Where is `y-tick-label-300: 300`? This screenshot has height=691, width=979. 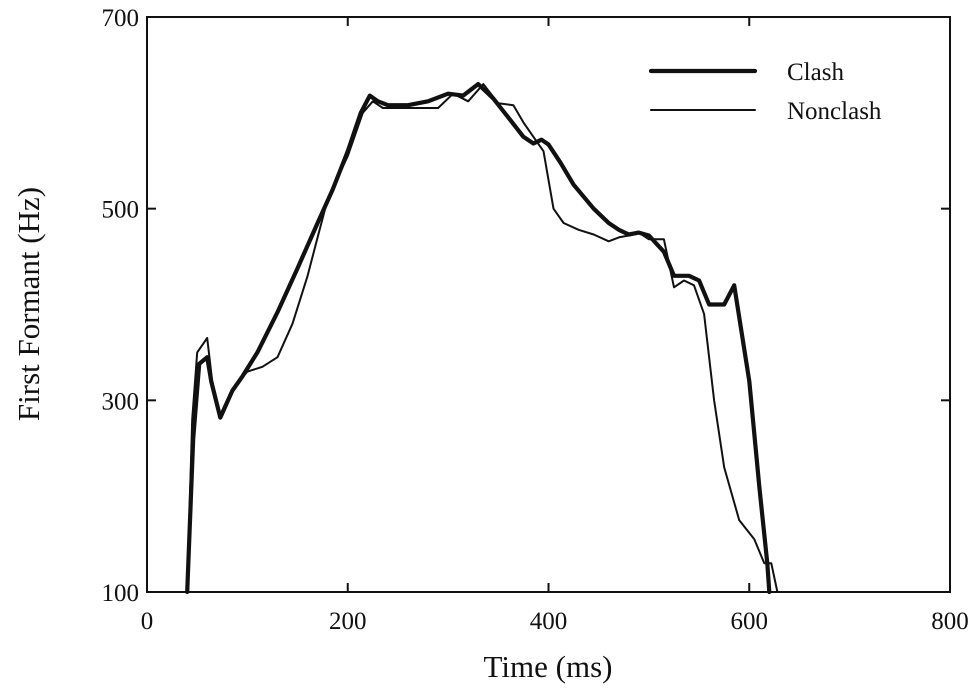 y-tick-label-300: 300 is located at coordinates (121, 401).